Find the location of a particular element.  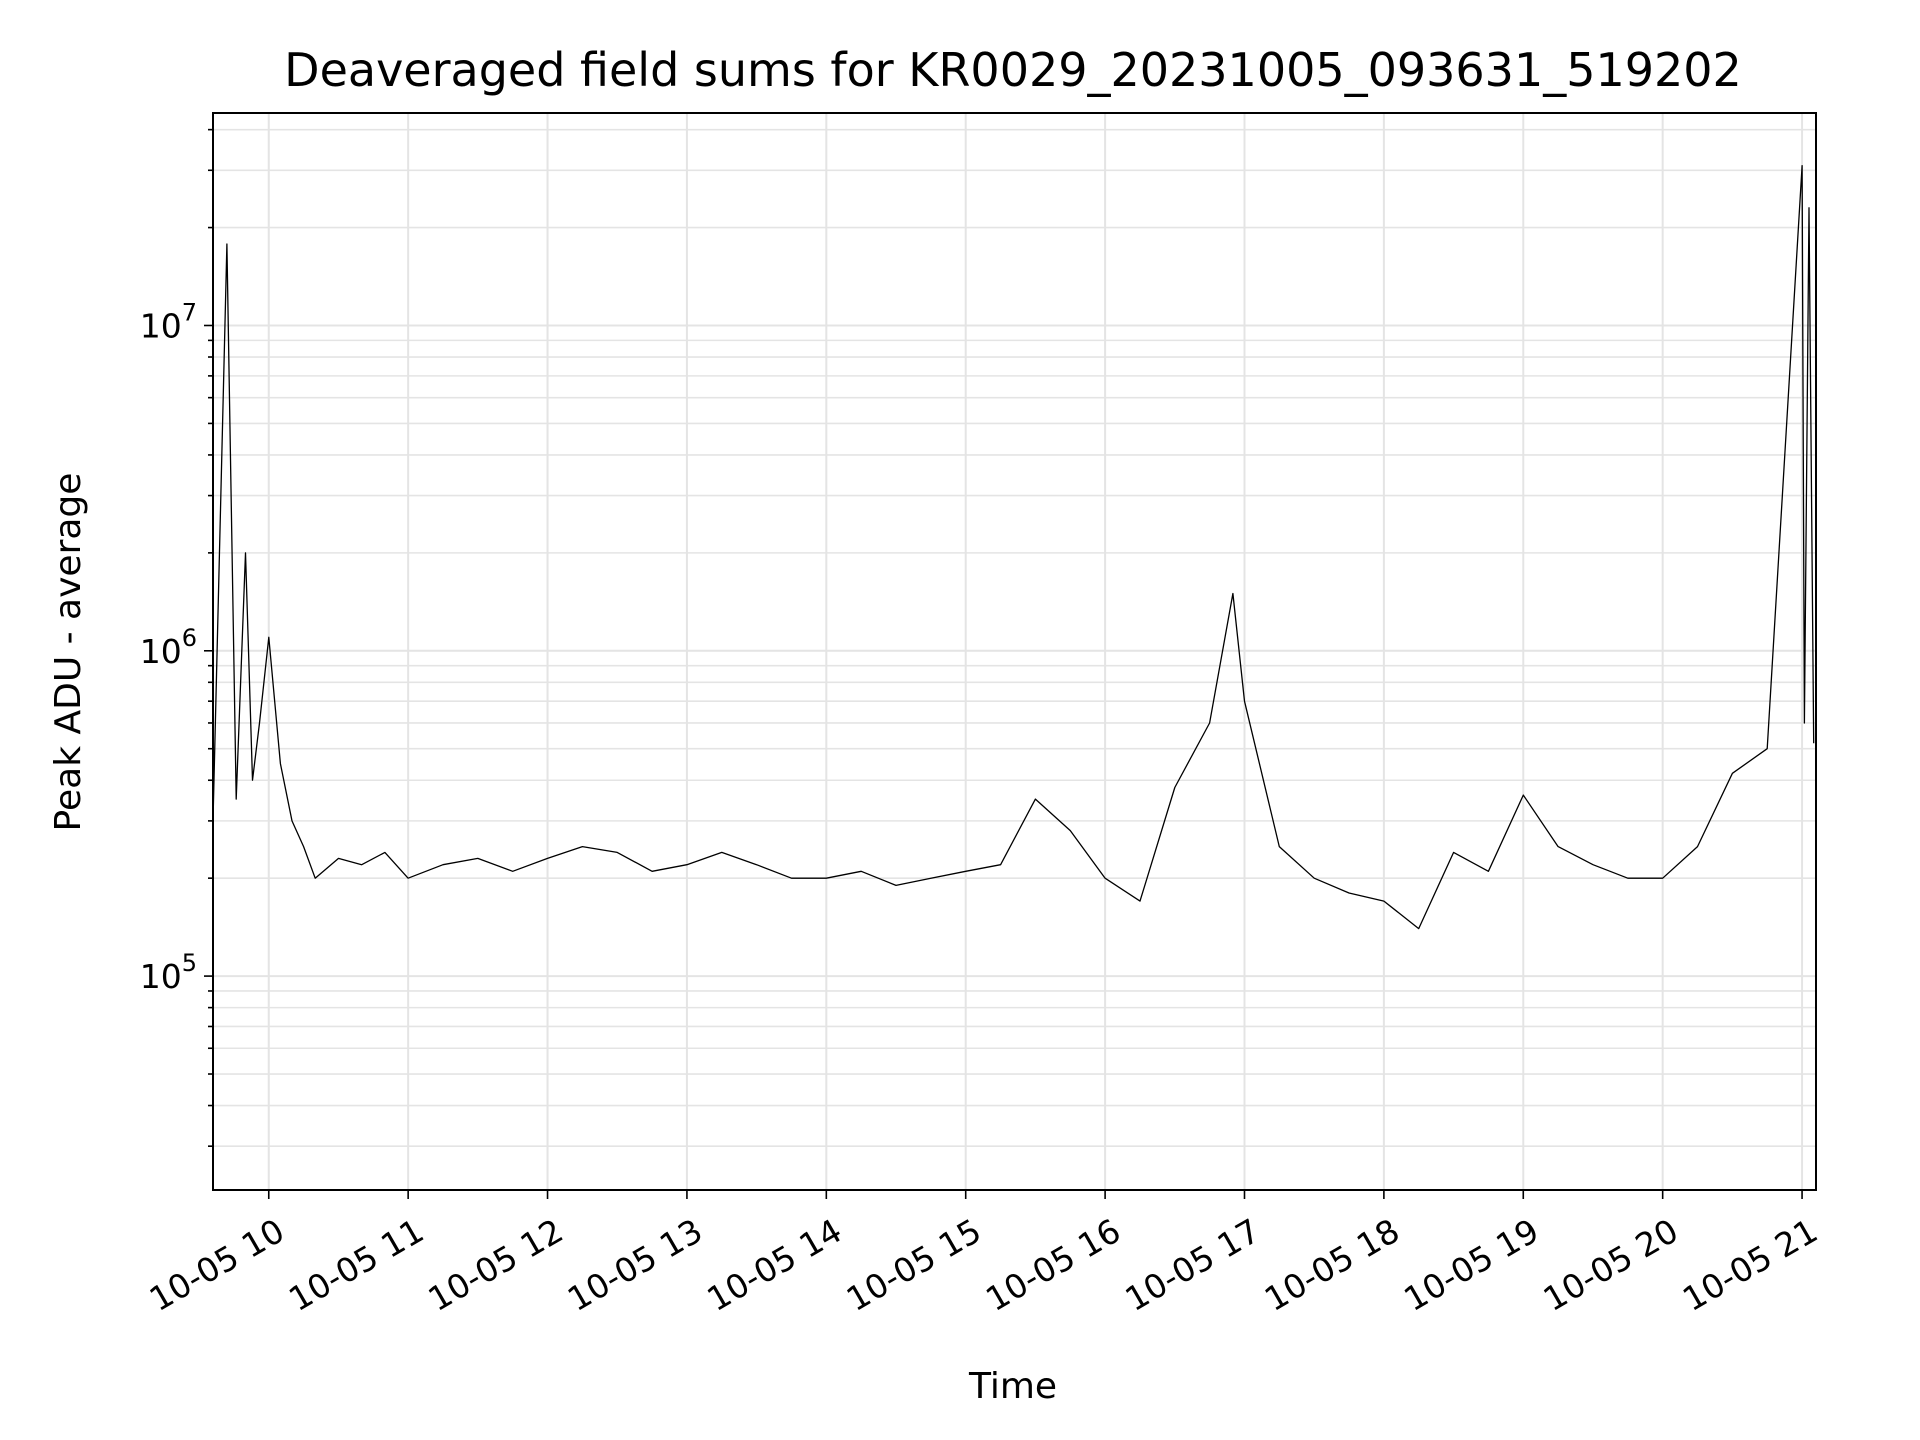

x-axis-title: Time is located at coordinates (1012, 1386).